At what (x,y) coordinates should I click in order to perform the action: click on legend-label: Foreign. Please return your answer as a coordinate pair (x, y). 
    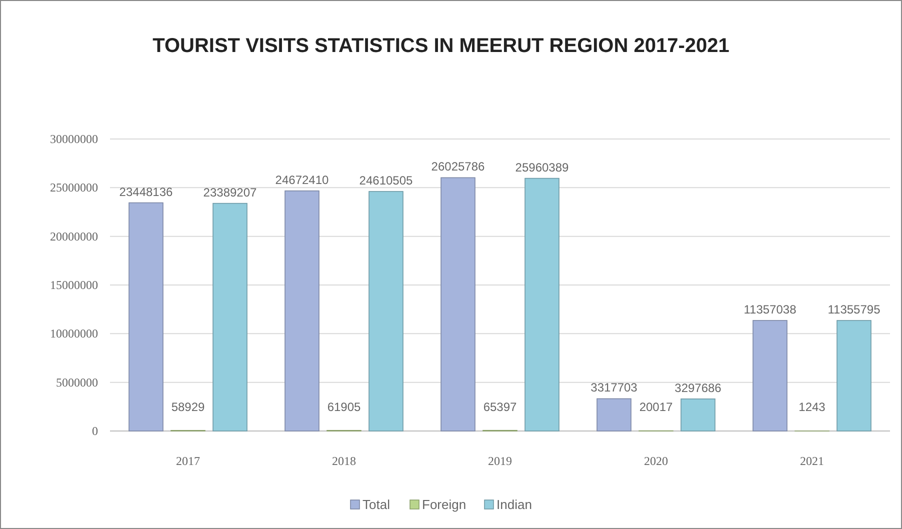
    Looking at the image, I should click on (444, 504).